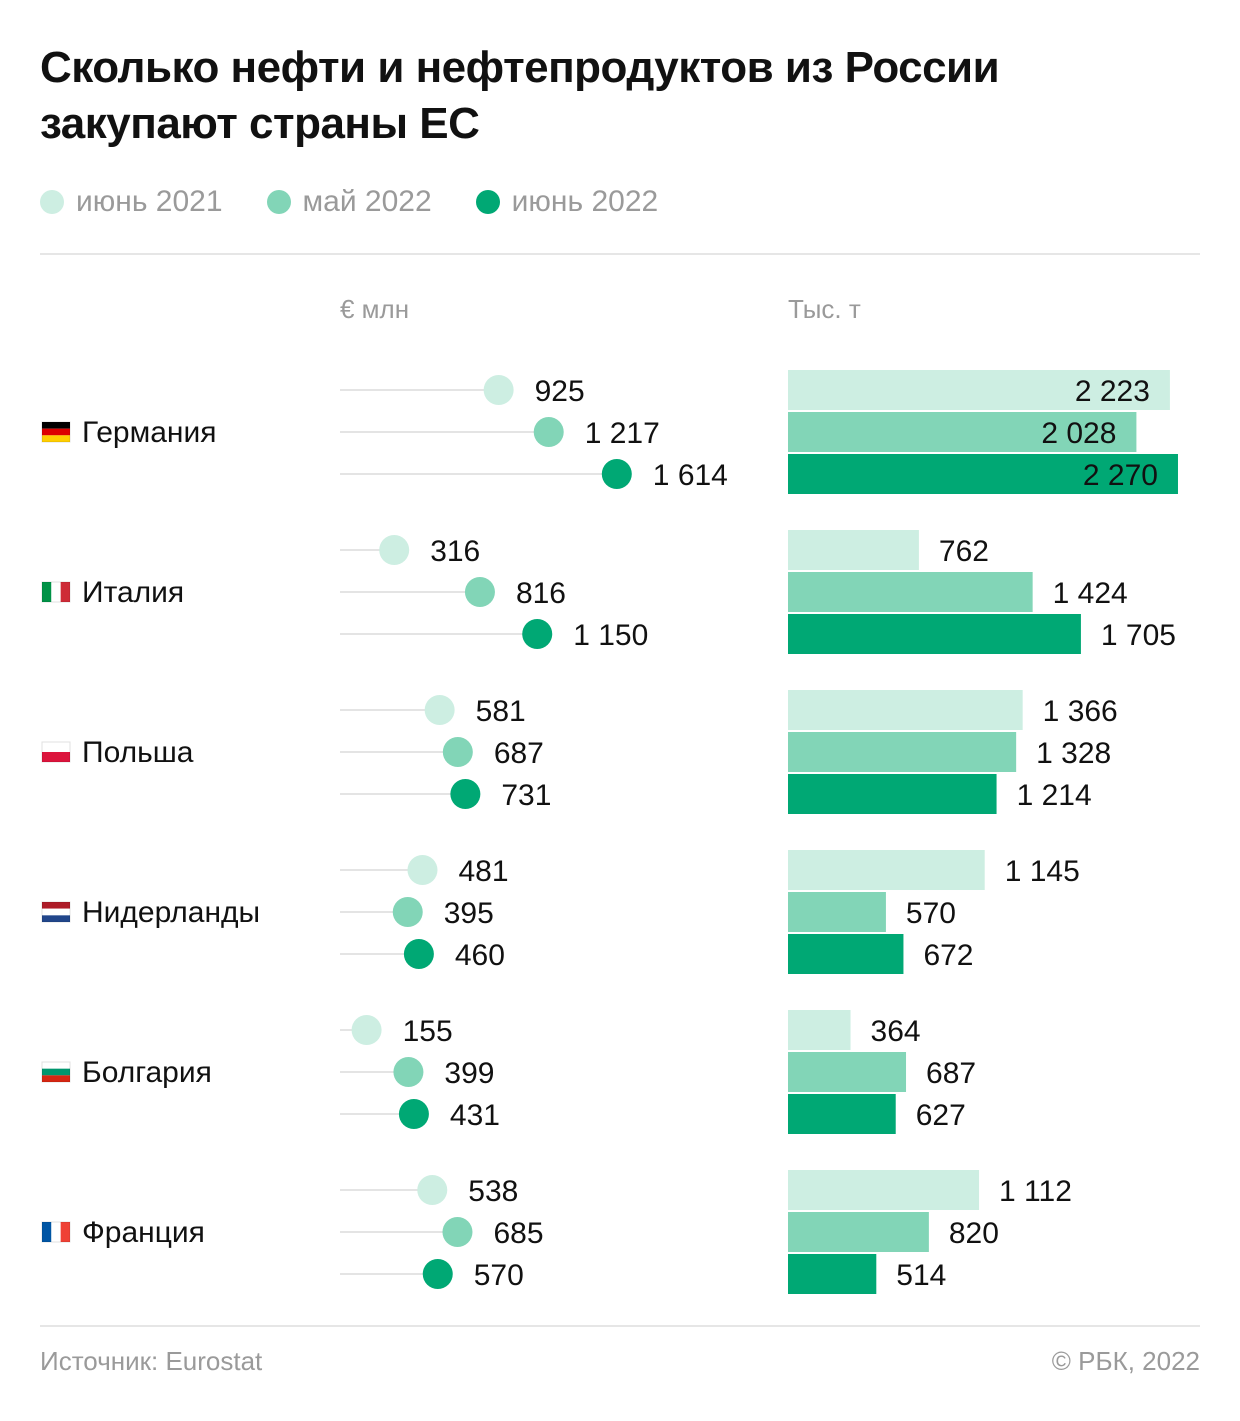 The height and width of the screenshot is (1421, 1240). What do you see at coordinates (52, 202) in the screenshot?
I see `legend-dot-jun-2021` at bounding box center [52, 202].